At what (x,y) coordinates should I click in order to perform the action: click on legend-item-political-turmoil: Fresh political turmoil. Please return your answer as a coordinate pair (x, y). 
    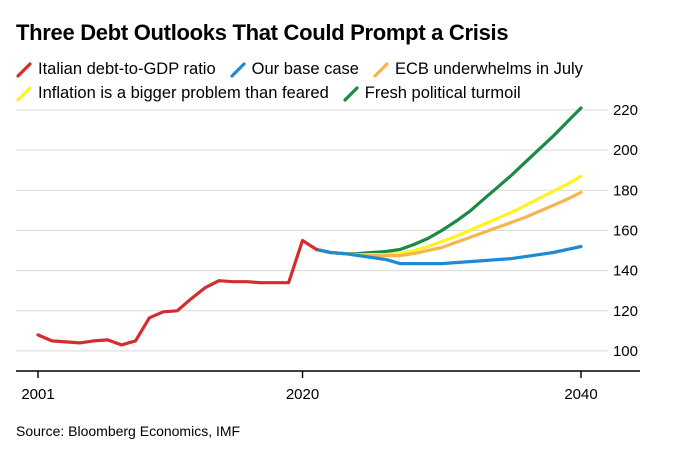
    Looking at the image, I should click on (432, 93).